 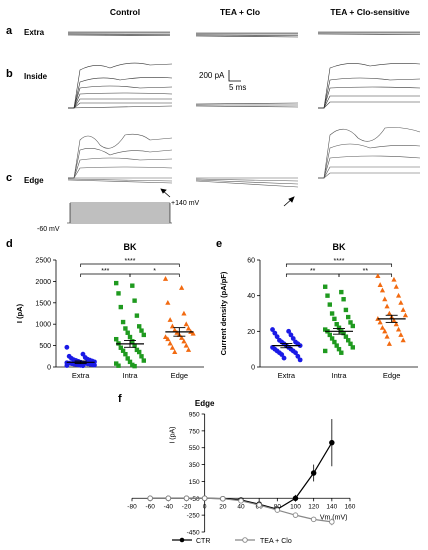 What do you see at coordinates (237, 87) in the screenshot?
I see `scalebar-time-label: 5 ms` at bounding box center [237, 87].